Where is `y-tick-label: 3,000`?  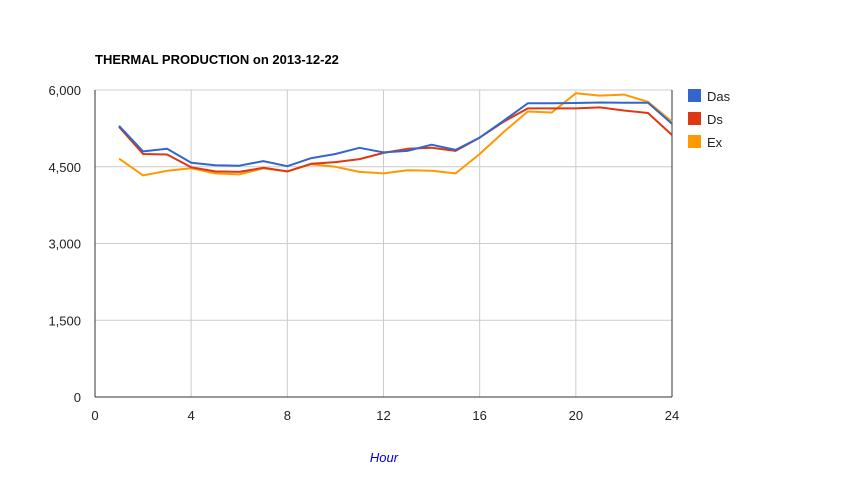 y-tick-label: 3,000 is located at coordinates (64, 244).